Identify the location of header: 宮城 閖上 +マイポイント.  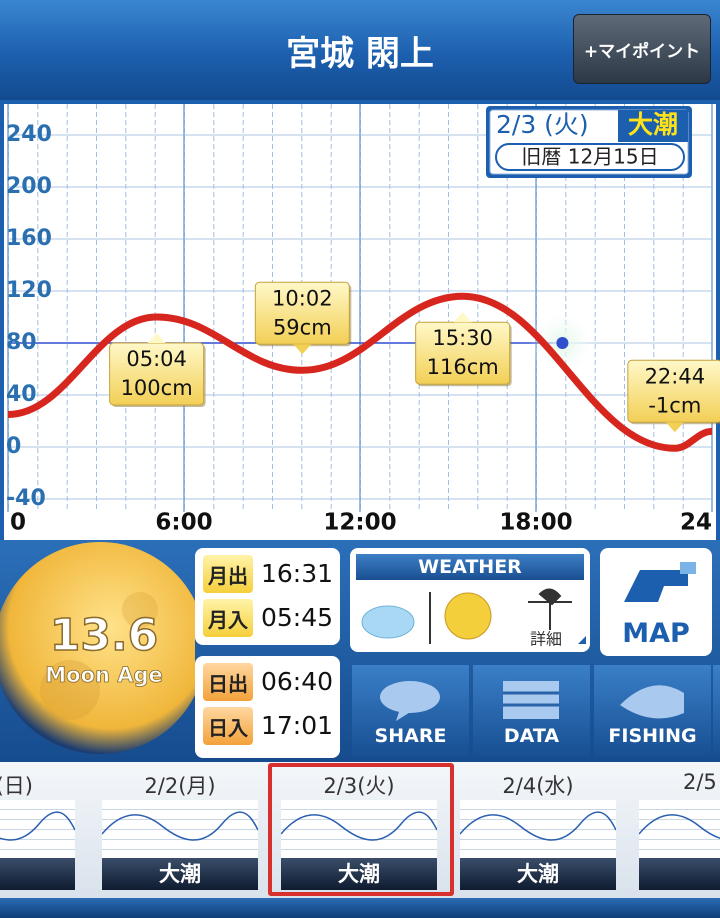
(360, 50).